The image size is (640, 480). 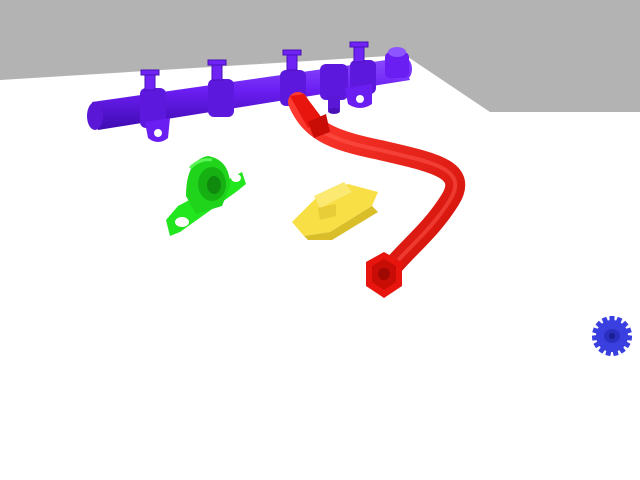 I want to click on hose-fitting, so click(x=377, y=195).